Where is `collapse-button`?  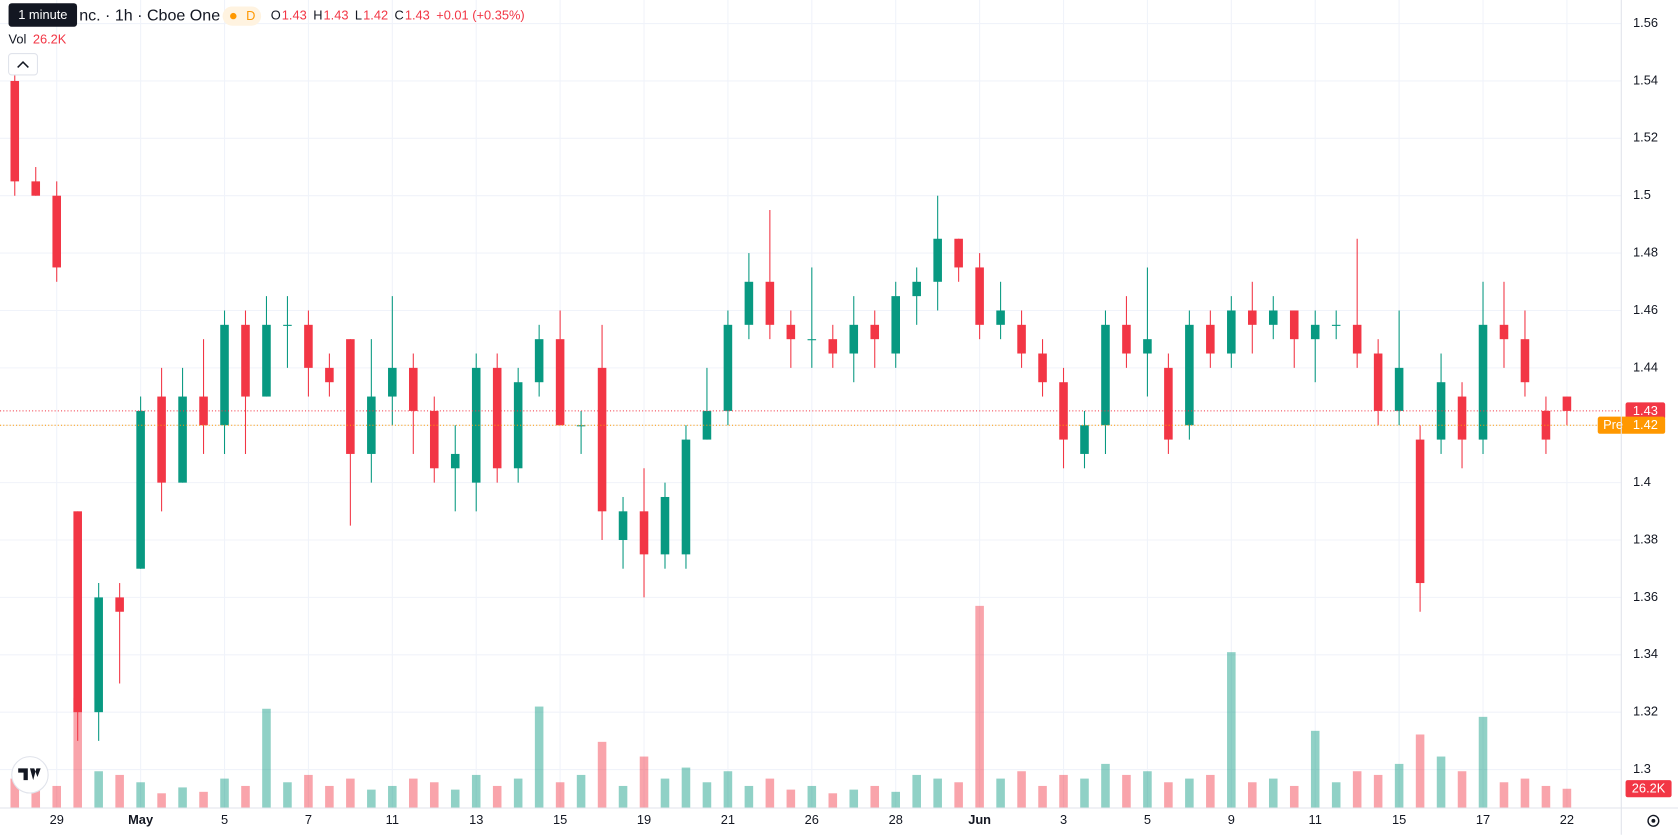 collapse-button is located at coordinates (23, 64).